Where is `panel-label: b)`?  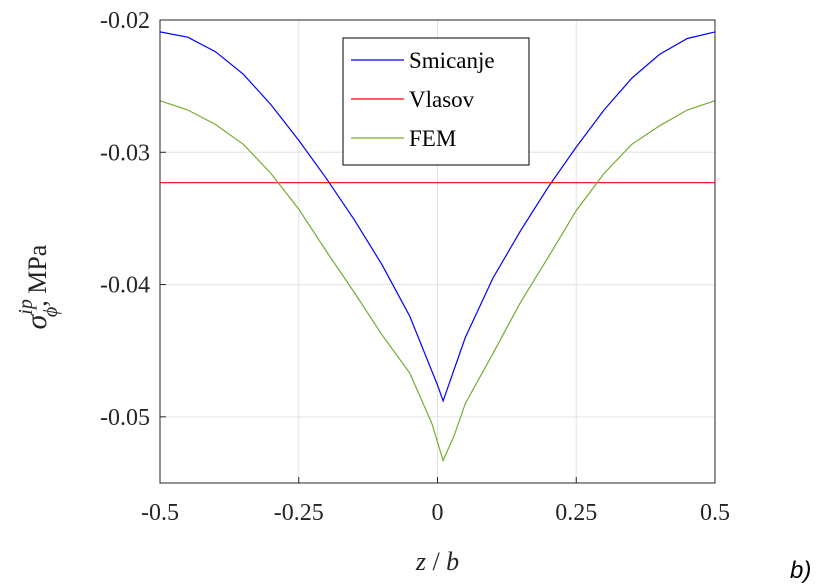 panel-label: b) is located at coordinates (800, 570).